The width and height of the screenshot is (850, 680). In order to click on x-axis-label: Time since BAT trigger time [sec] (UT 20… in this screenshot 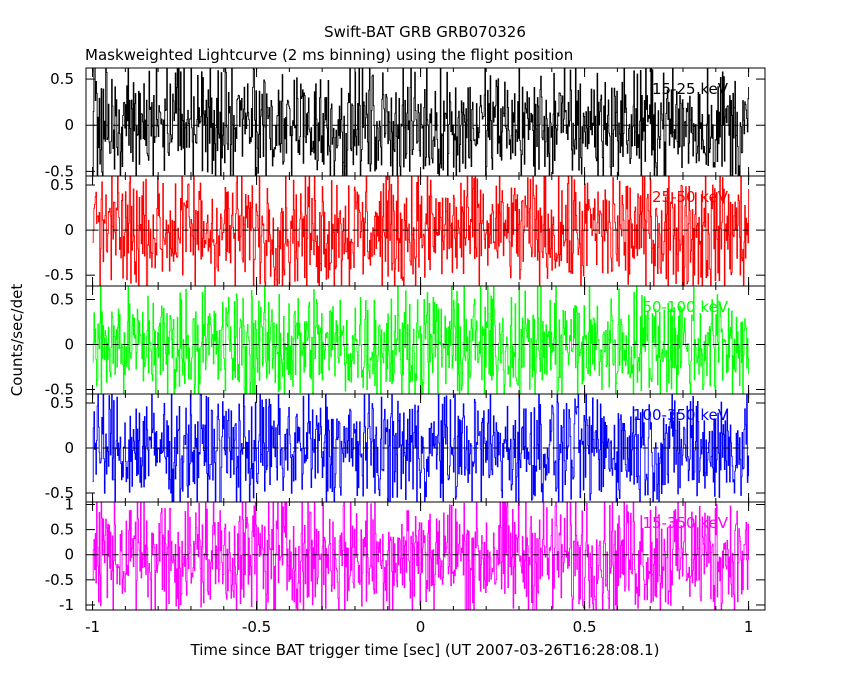, I will do `click(425, 650)`.